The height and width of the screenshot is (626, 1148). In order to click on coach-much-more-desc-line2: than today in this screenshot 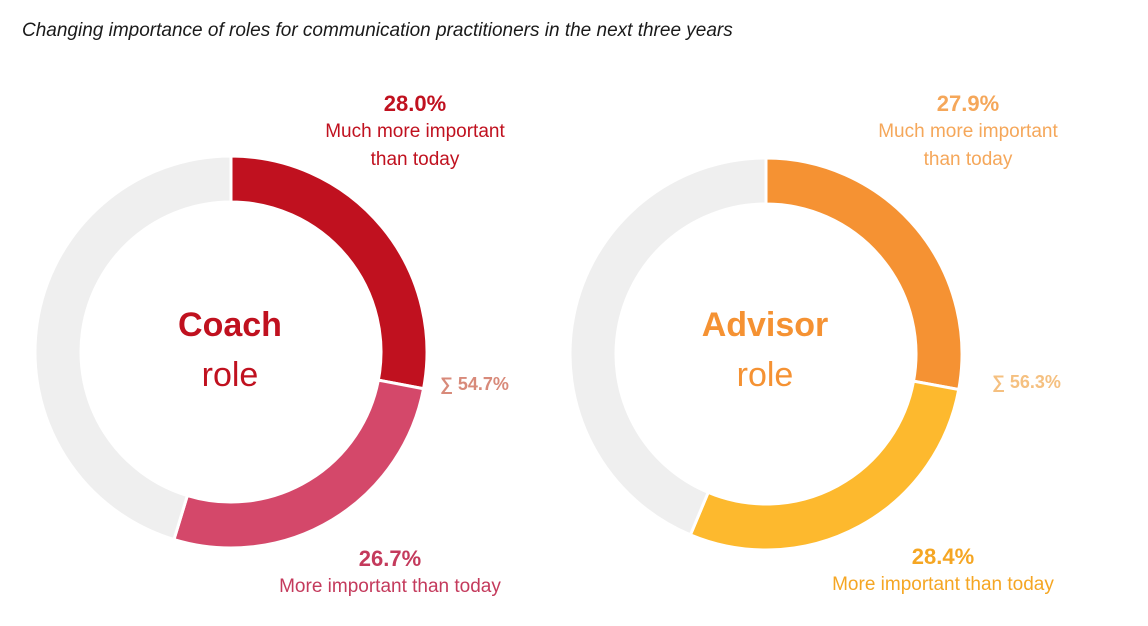, I will do `click(415, 159)`.